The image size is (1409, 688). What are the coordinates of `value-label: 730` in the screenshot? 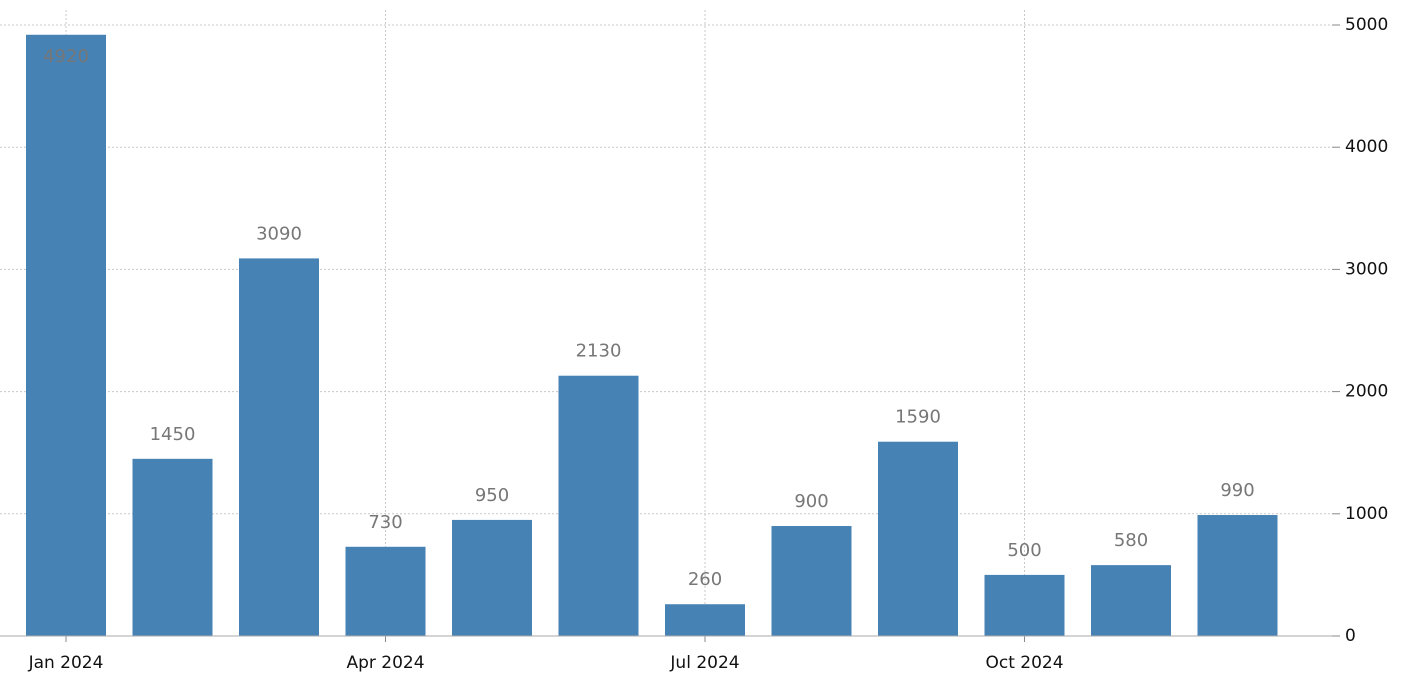 It's located at (385, 522).